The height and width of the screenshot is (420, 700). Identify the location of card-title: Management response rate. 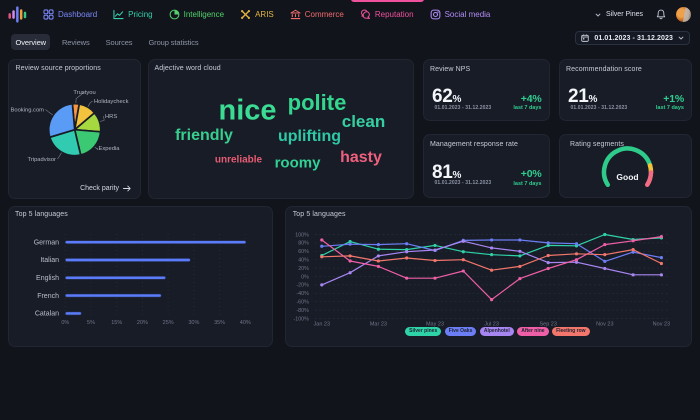
(474, 144).